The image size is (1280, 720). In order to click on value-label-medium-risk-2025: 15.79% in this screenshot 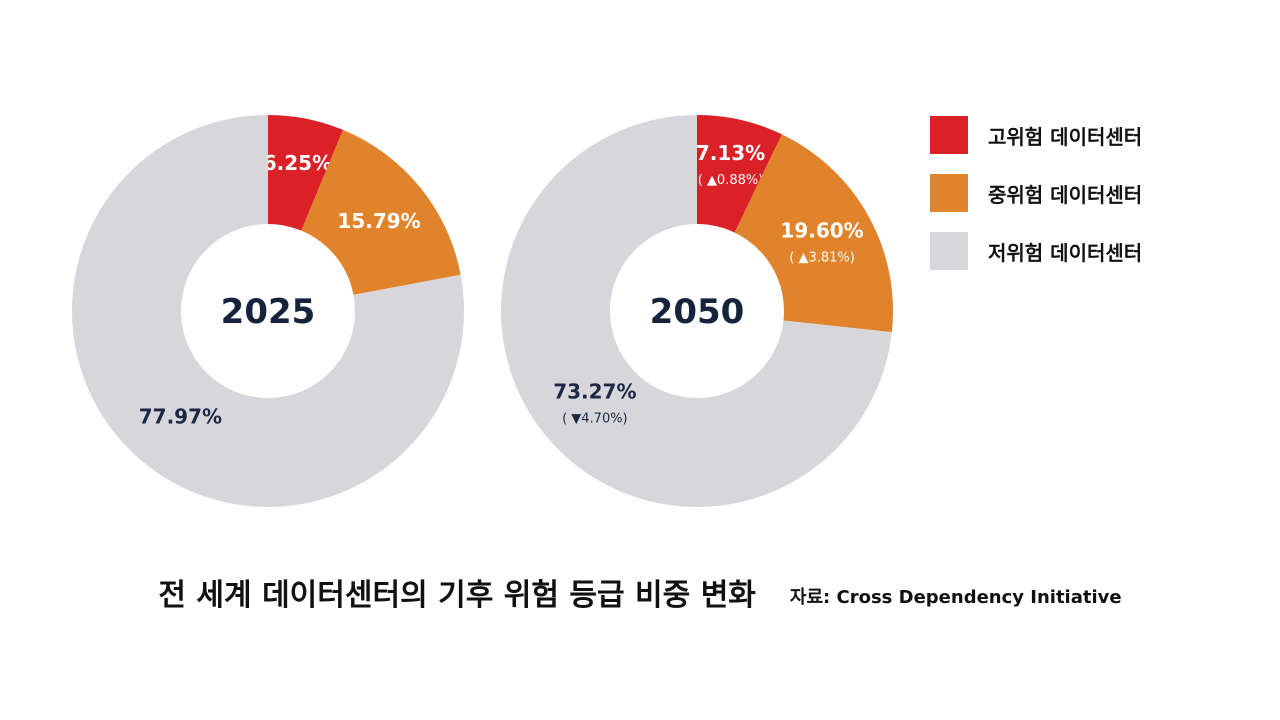, I will do `click(378, 221)`.